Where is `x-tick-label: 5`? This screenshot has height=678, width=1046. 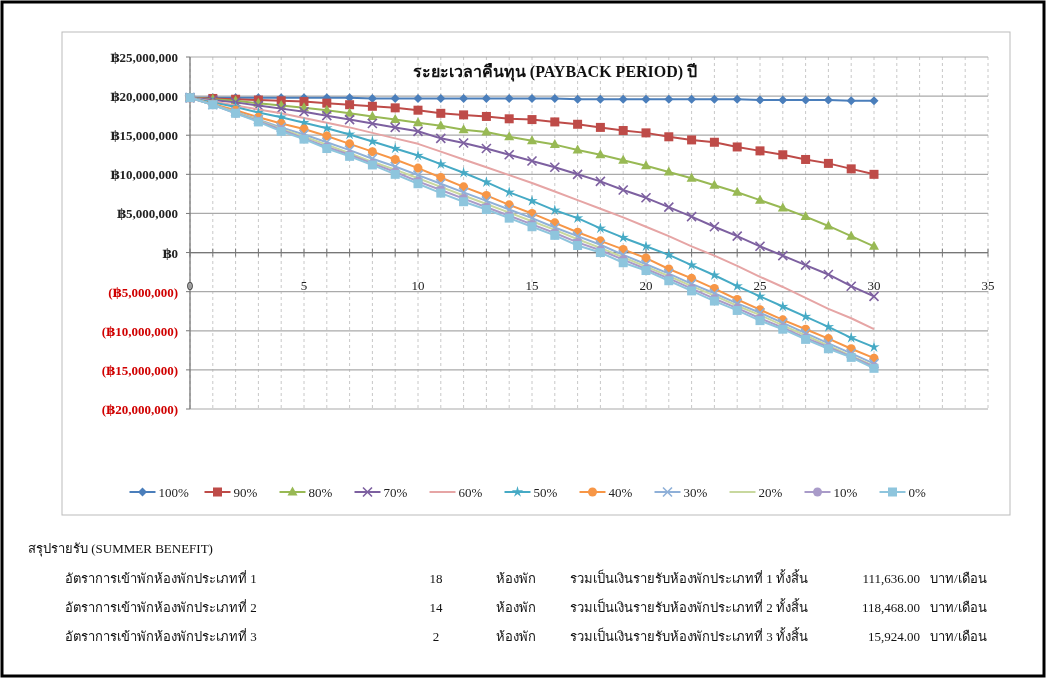 x-tick-label: 5 is located at coordinates (304, 285).